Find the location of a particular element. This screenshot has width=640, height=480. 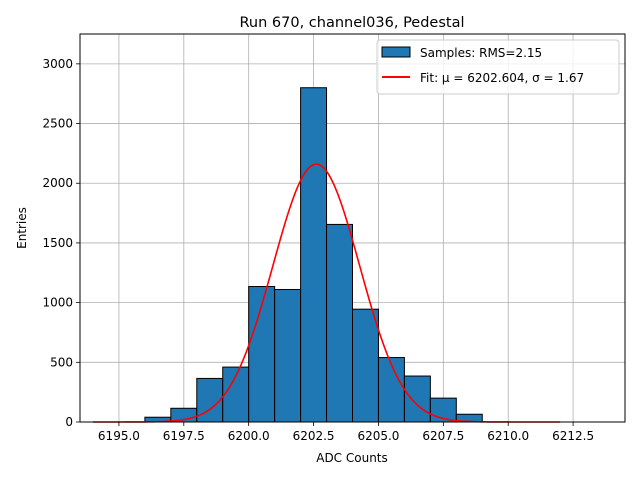

legend-histogram-label: Samples: RMS=2.15 is located at coordinates (481, 53).